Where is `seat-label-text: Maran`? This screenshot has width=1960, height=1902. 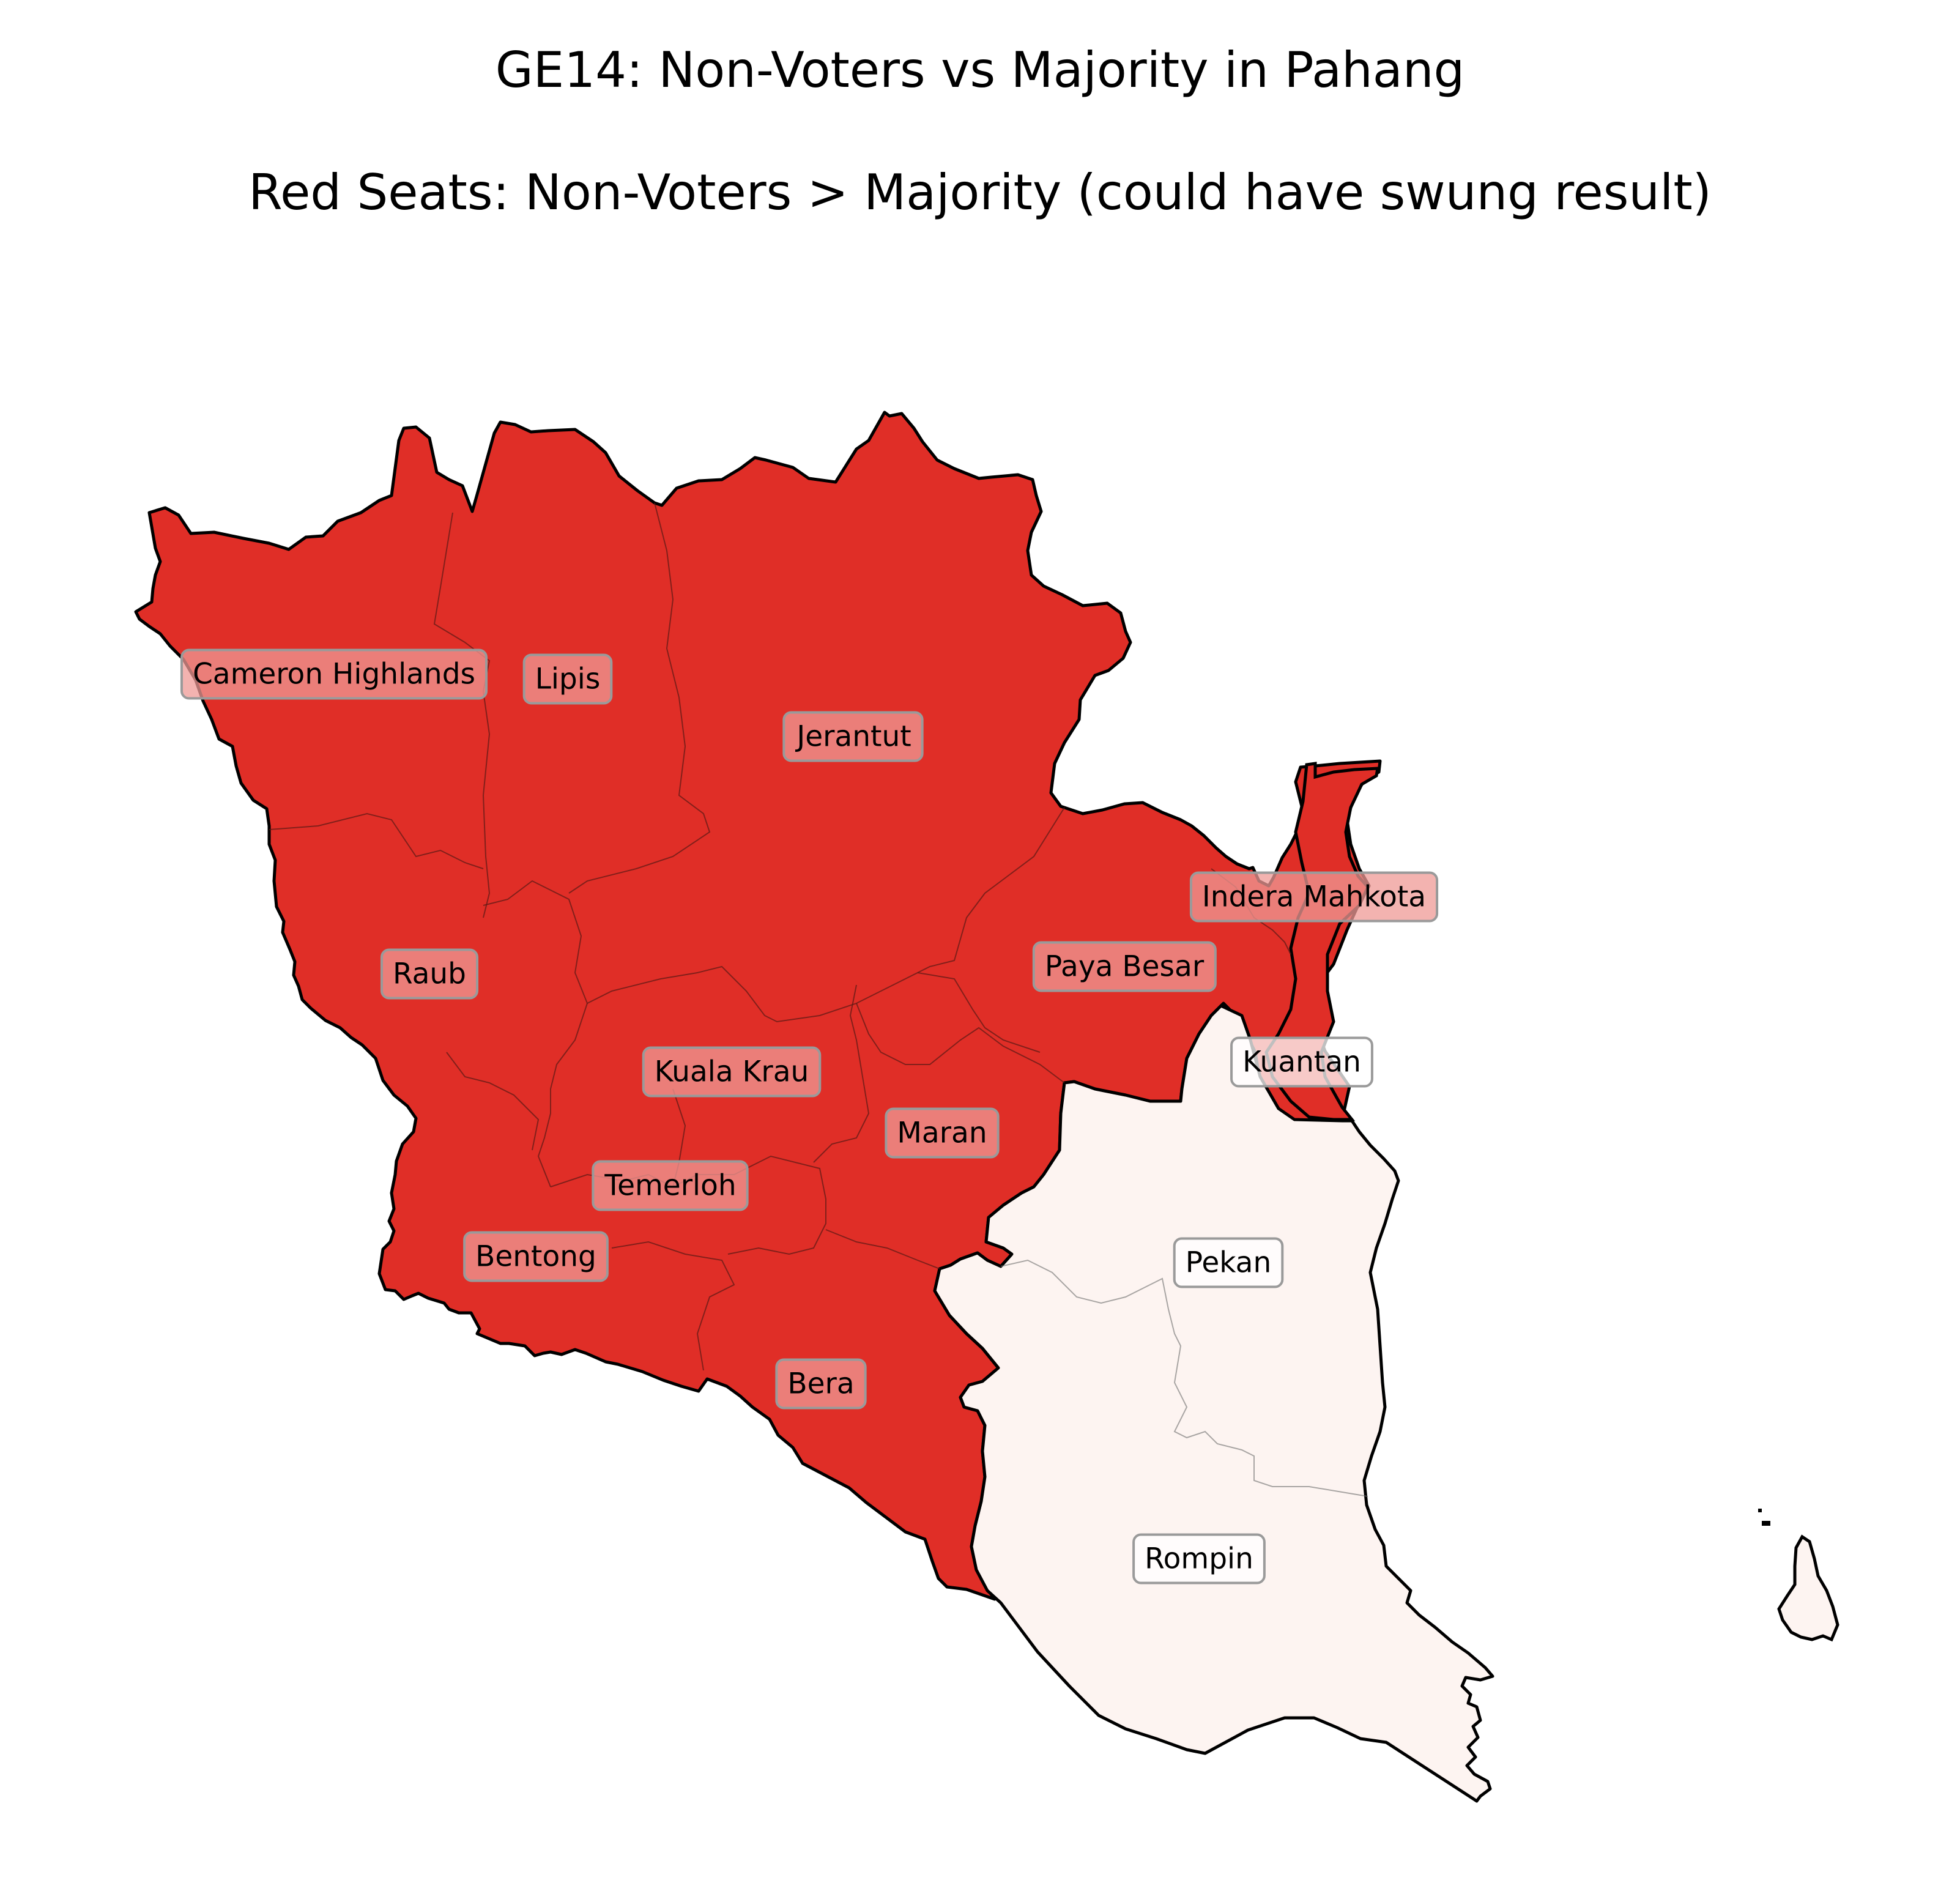
seat-label-text: Maran is located at coordinates (942, 1133).